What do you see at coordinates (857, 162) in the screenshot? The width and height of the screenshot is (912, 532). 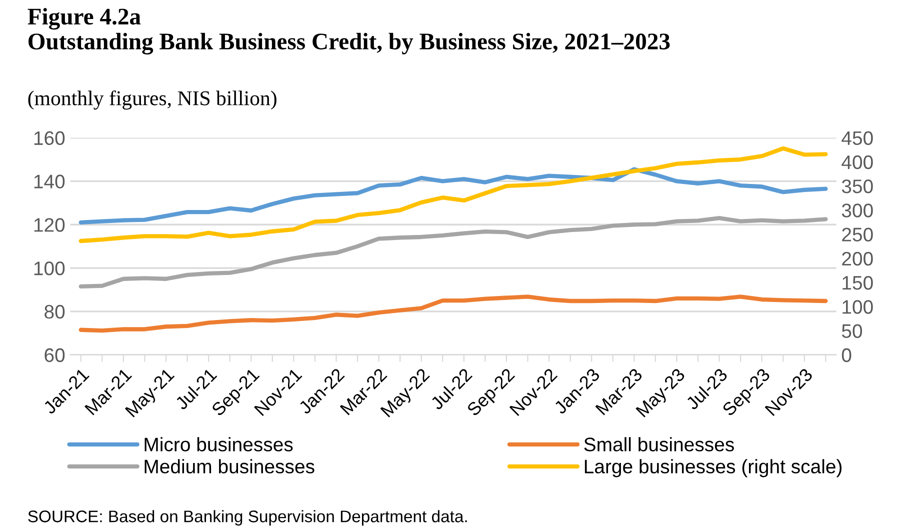 I see `y2-tick-label: 400` at bounding box center [857, 162].